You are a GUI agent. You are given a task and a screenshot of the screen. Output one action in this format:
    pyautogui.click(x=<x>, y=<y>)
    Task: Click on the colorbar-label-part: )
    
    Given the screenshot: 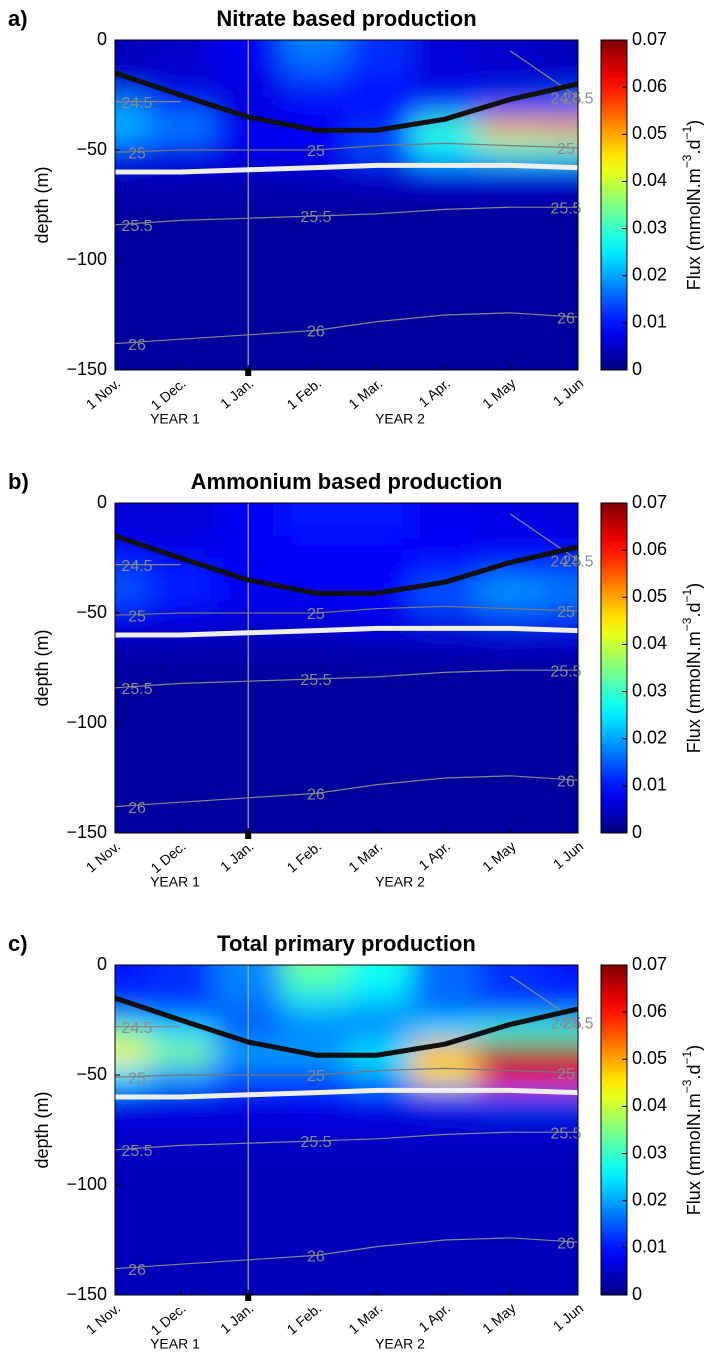 What is the action you would take?
    pyautogui.click(x=694, y=123)
    